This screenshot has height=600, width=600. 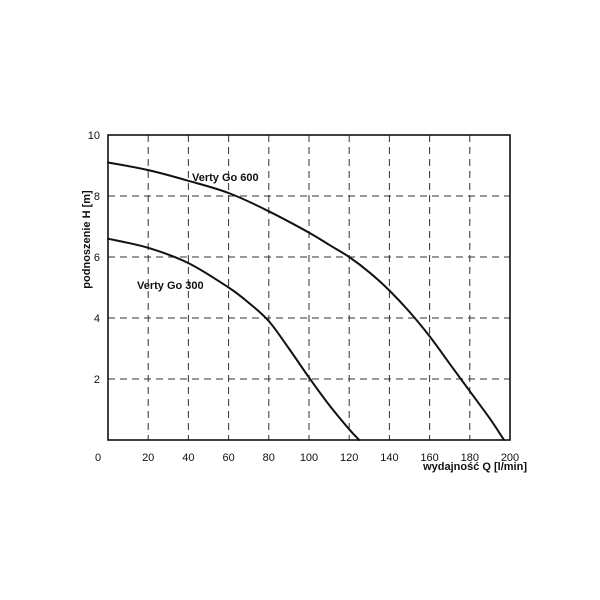 I want to click on y-tick-label: 10, so click(x=94, y=136).